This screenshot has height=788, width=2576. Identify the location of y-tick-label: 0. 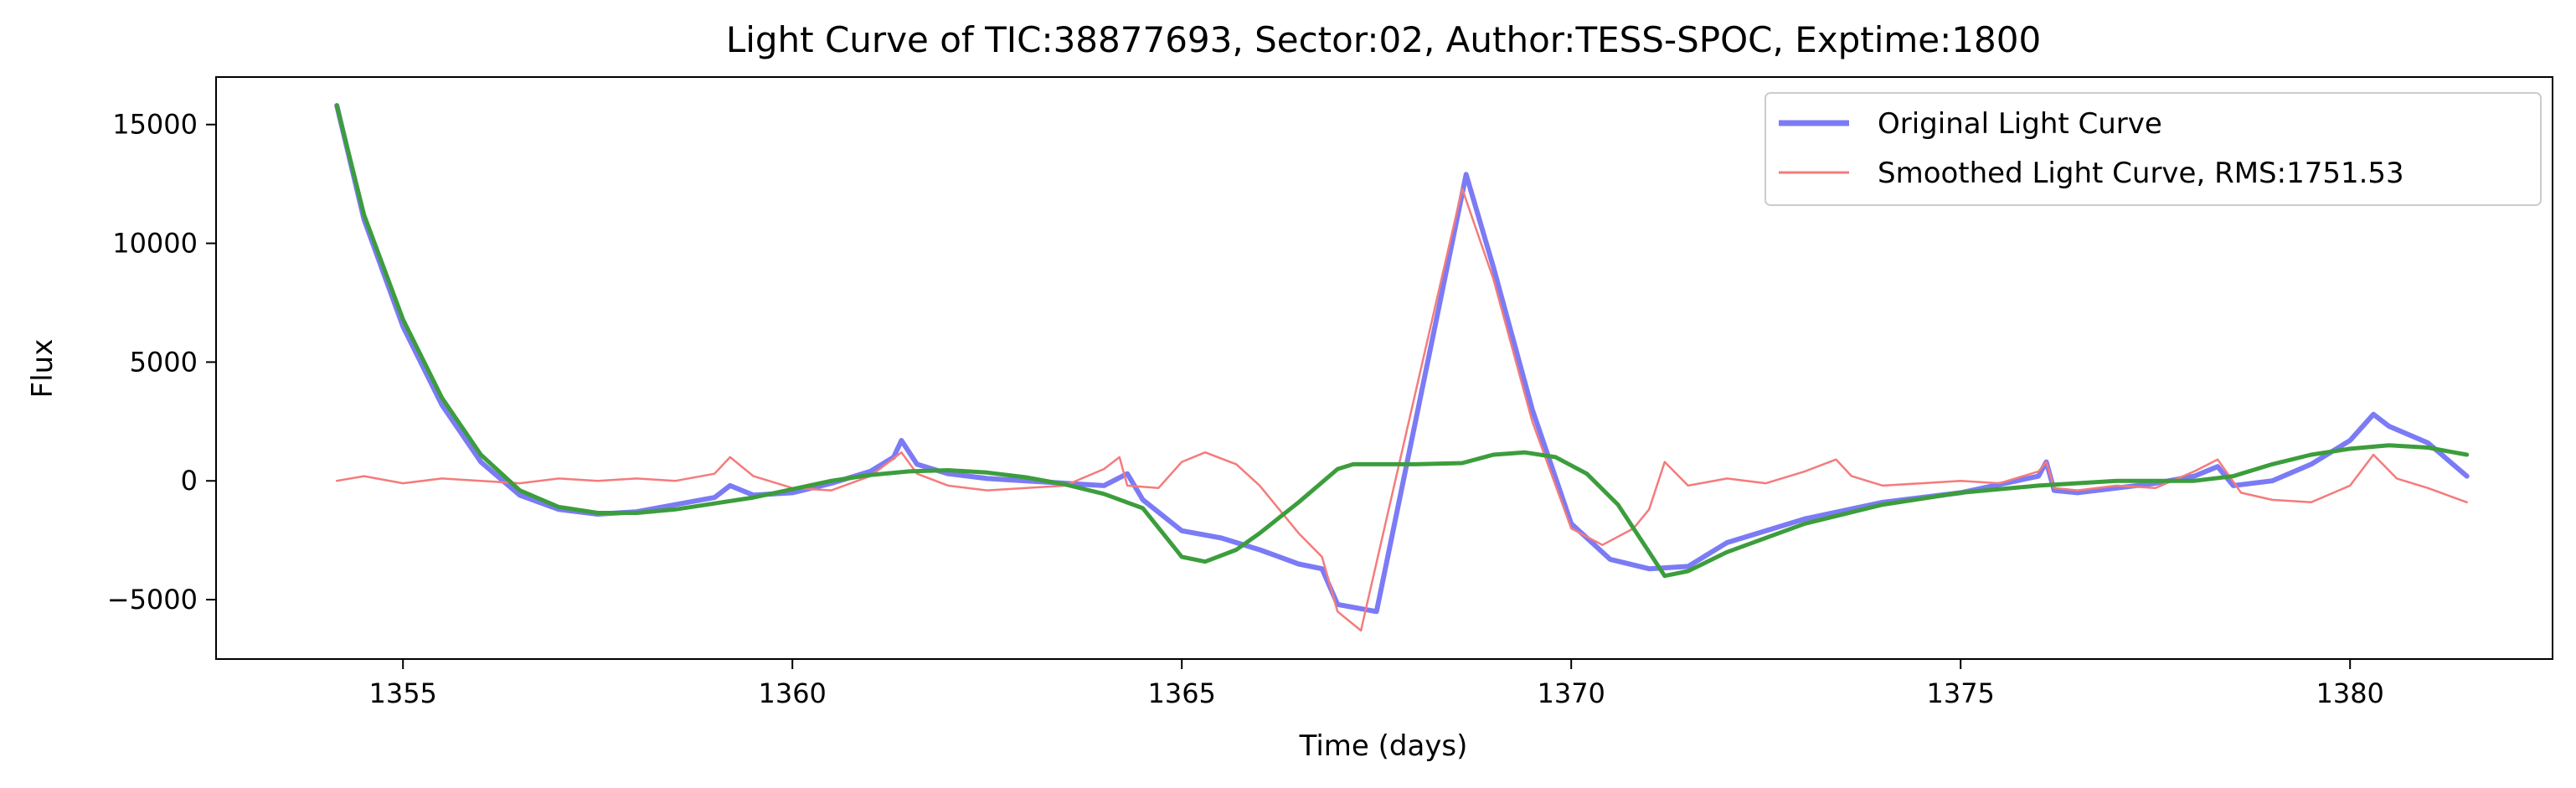
(189, 481).